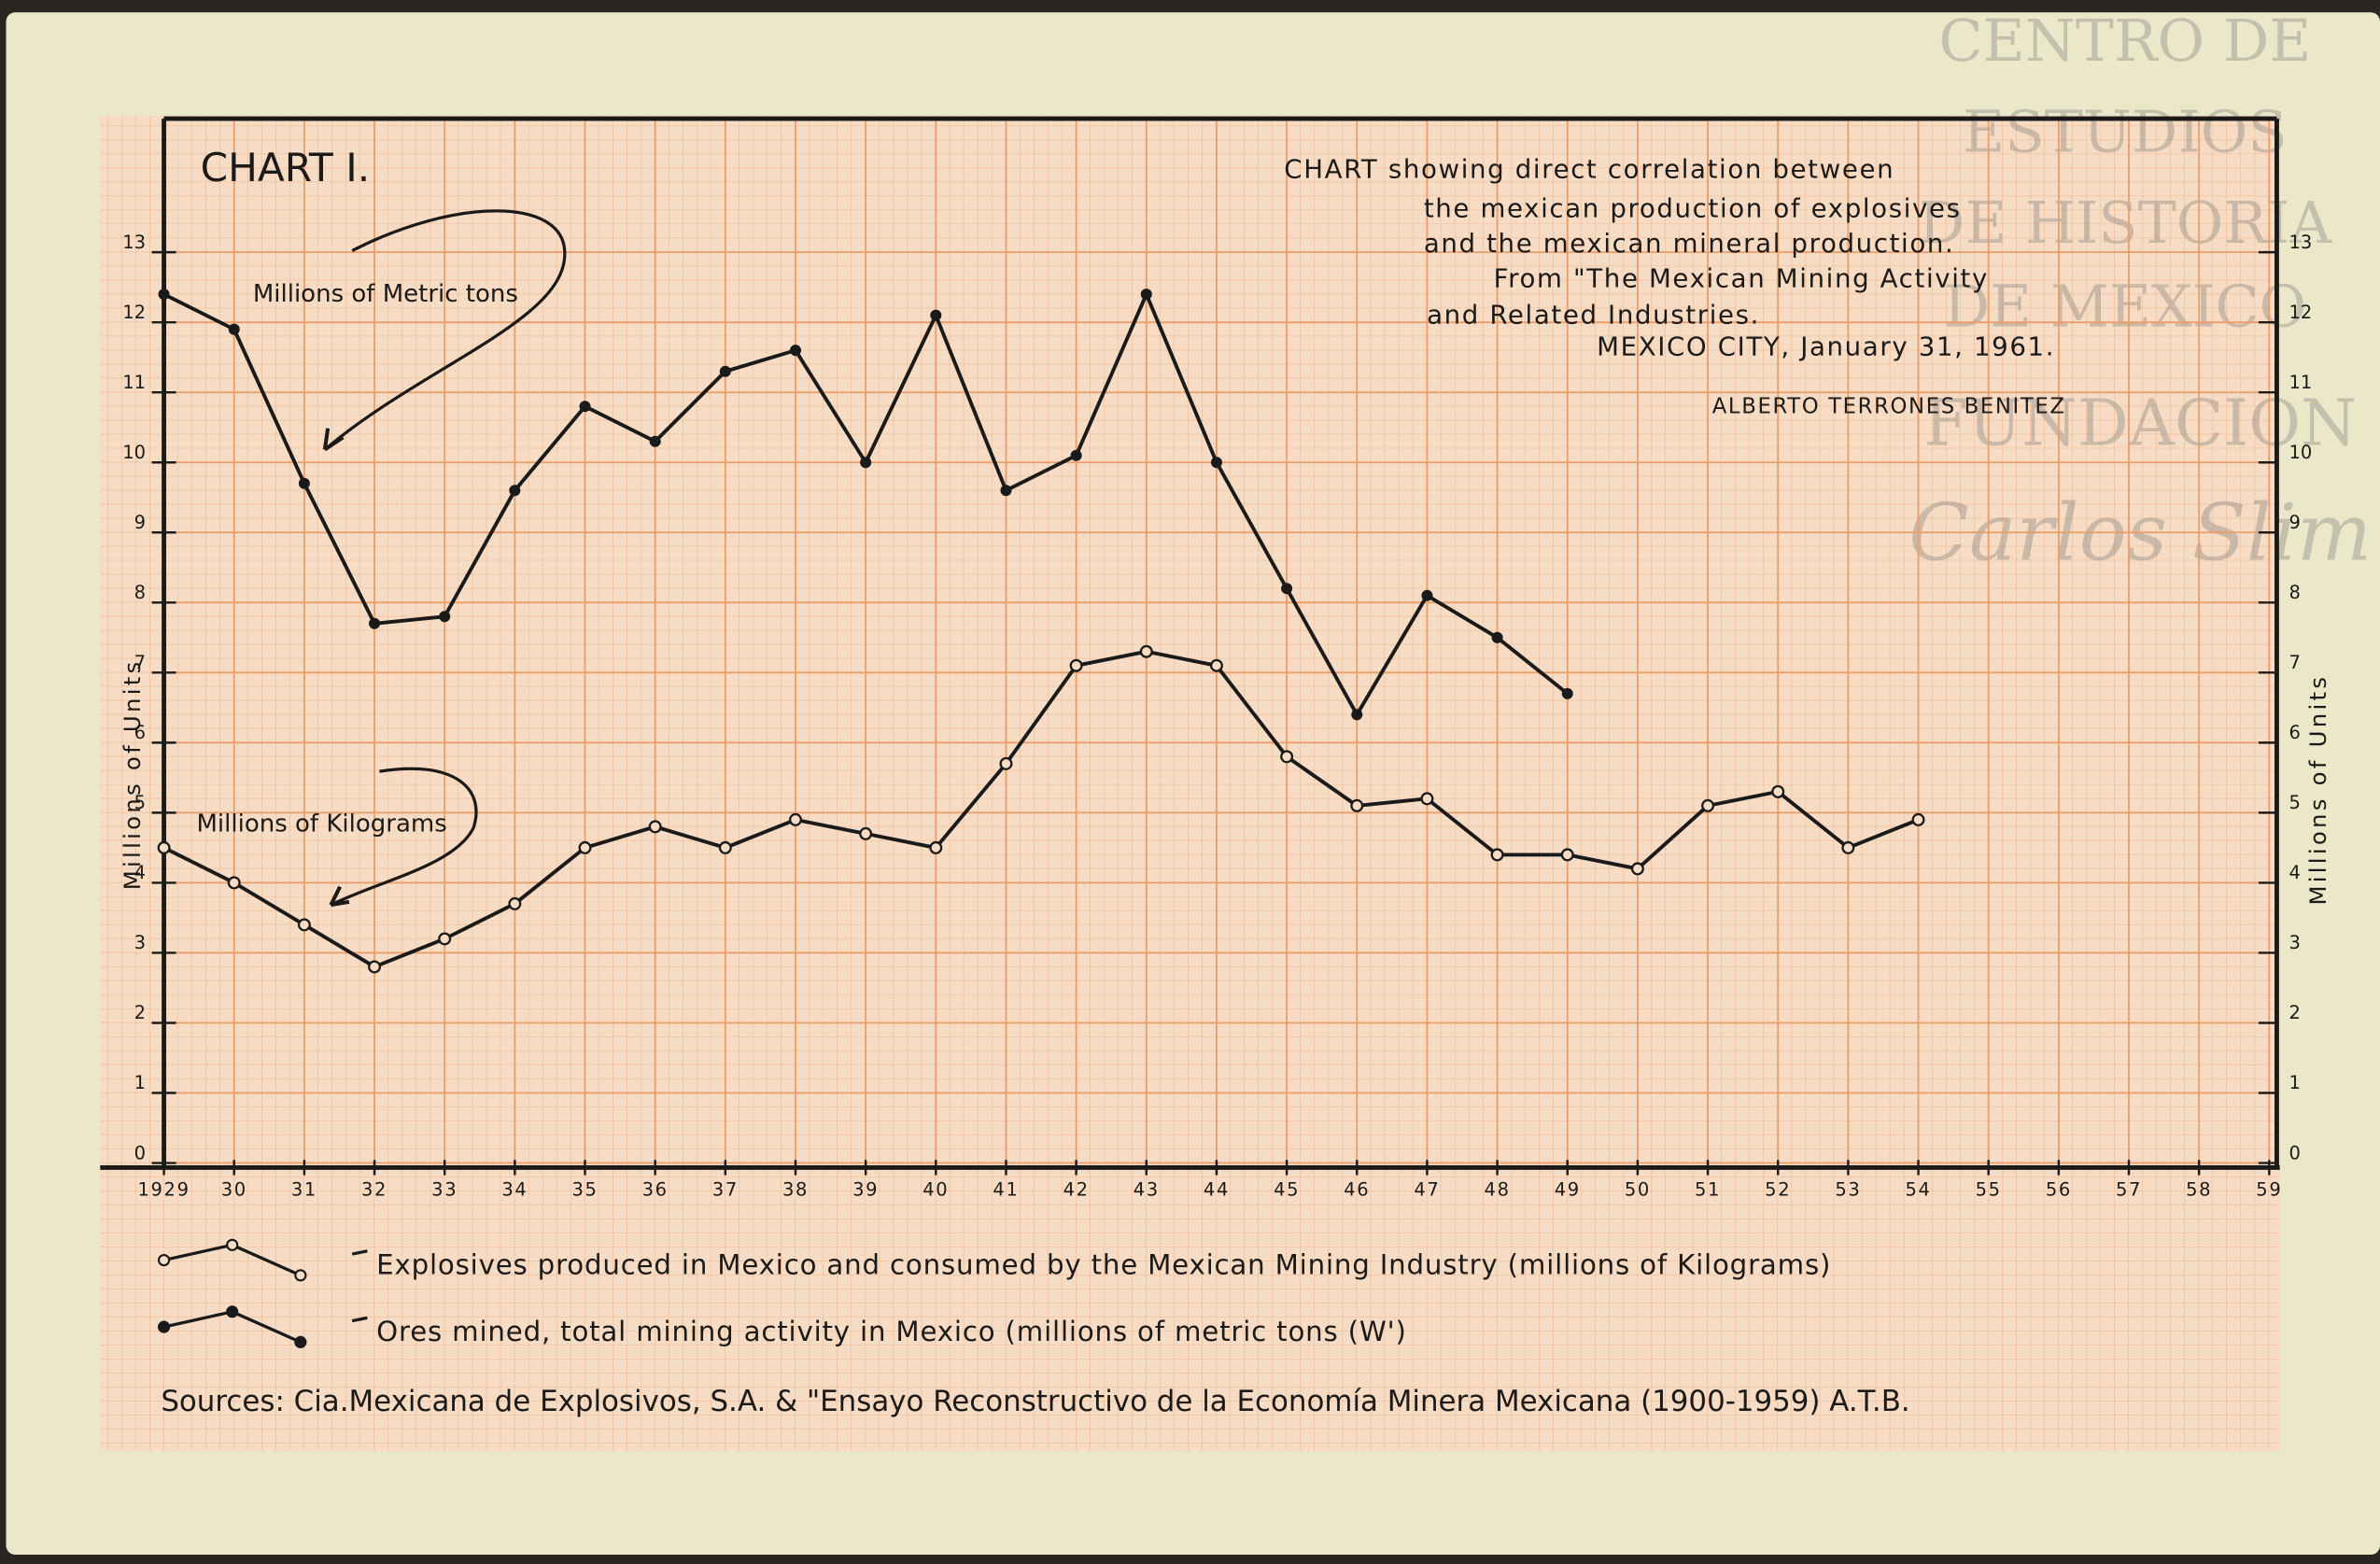  What do you see at coordinates (1689, 243) in the screenshot?
I see `subtitle-line: and the mexican mineral production.` at bounding box center [1689, 243].